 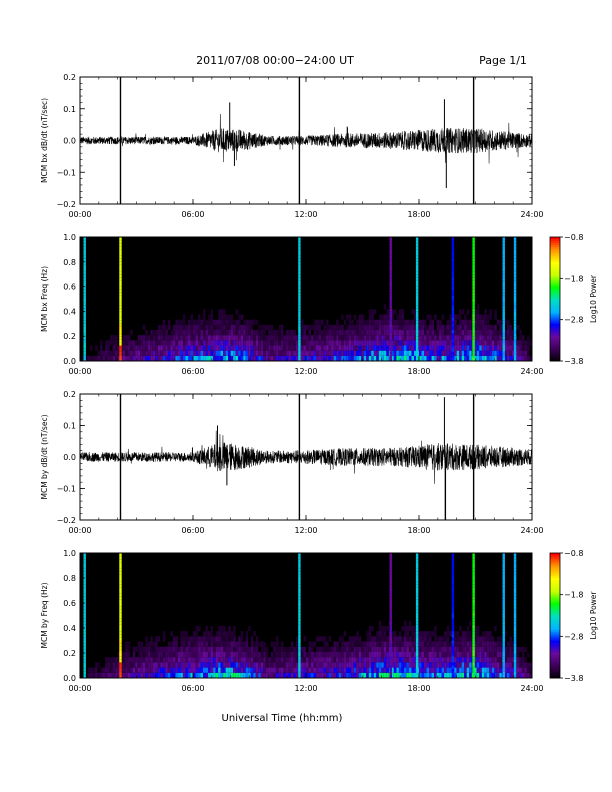 I want to click on colorbar-segment, so click(x=555, y=321).